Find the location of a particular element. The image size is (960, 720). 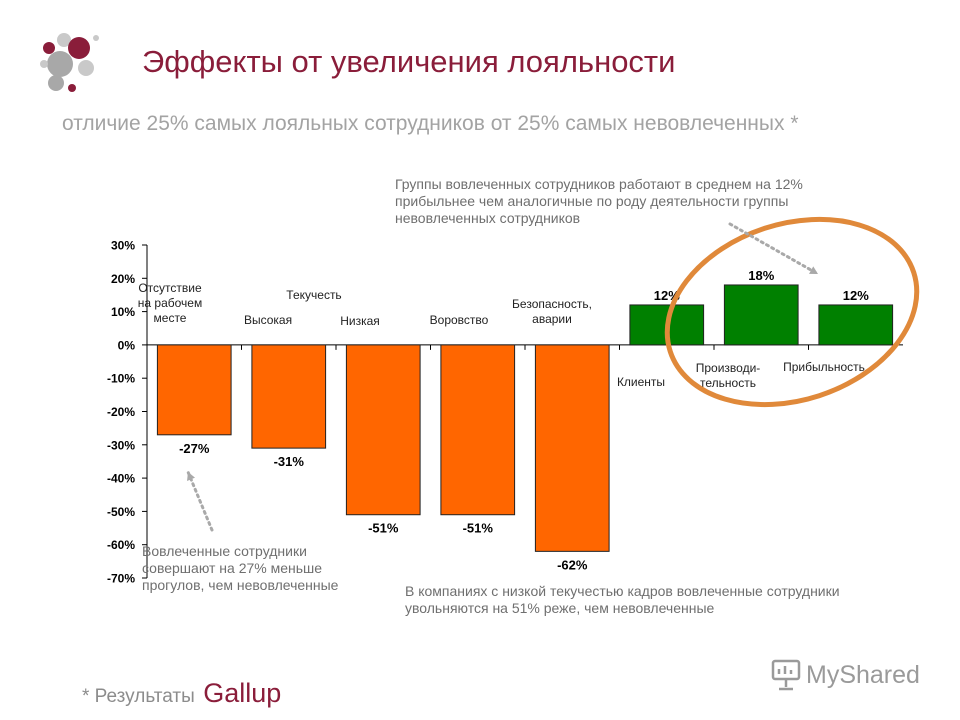

watermark-text: MyShared is located at coordinates (863, 675).